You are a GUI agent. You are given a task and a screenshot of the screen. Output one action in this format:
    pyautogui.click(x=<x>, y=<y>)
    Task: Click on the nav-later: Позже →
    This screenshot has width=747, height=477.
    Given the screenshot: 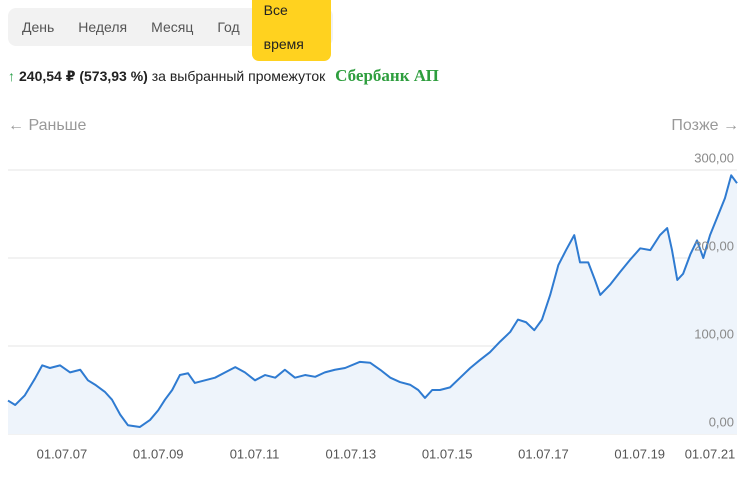 What is the action you would take?
    pyautogui.click(x=705, y=126)
    